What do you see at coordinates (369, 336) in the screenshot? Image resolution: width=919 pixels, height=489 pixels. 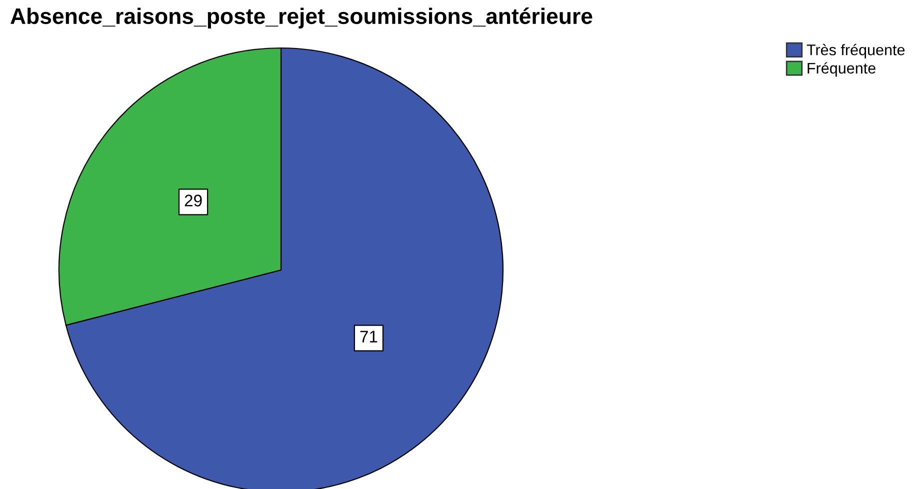 I see `data-label: 71` at bounding box center [369, 336].